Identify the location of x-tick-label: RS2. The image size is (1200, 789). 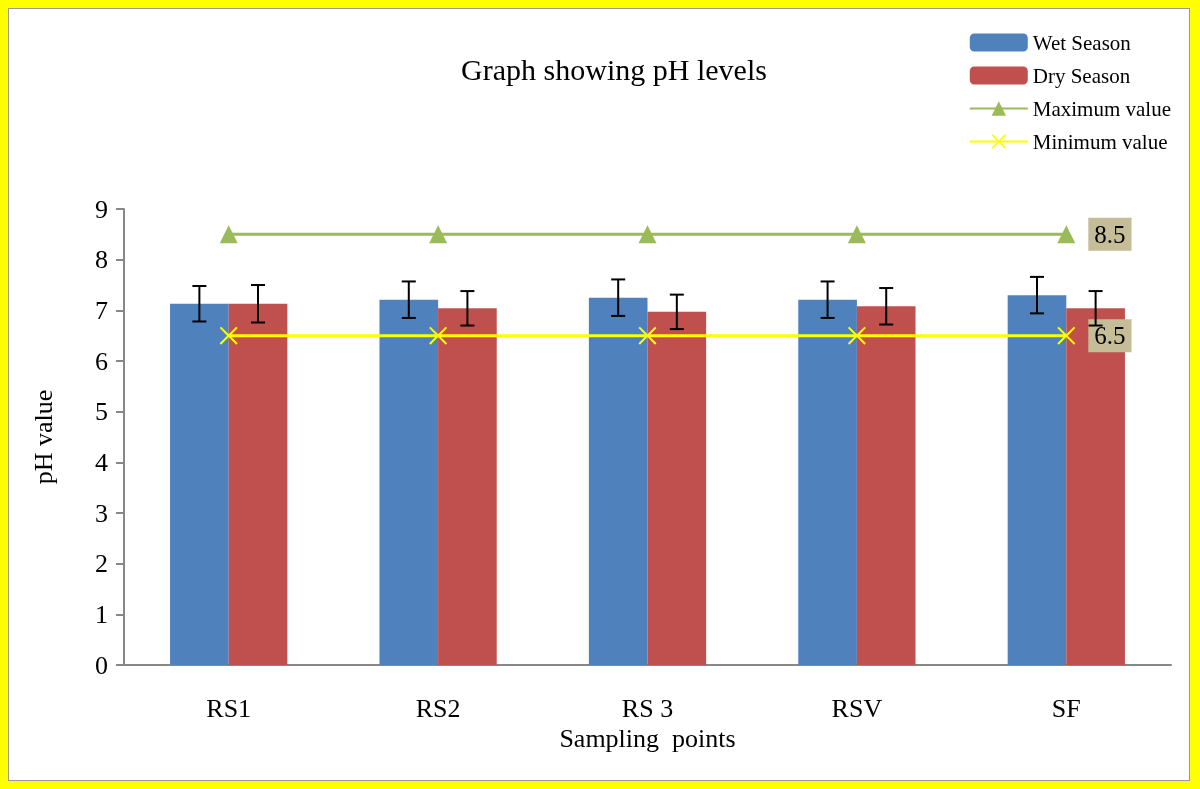
(438, 708).